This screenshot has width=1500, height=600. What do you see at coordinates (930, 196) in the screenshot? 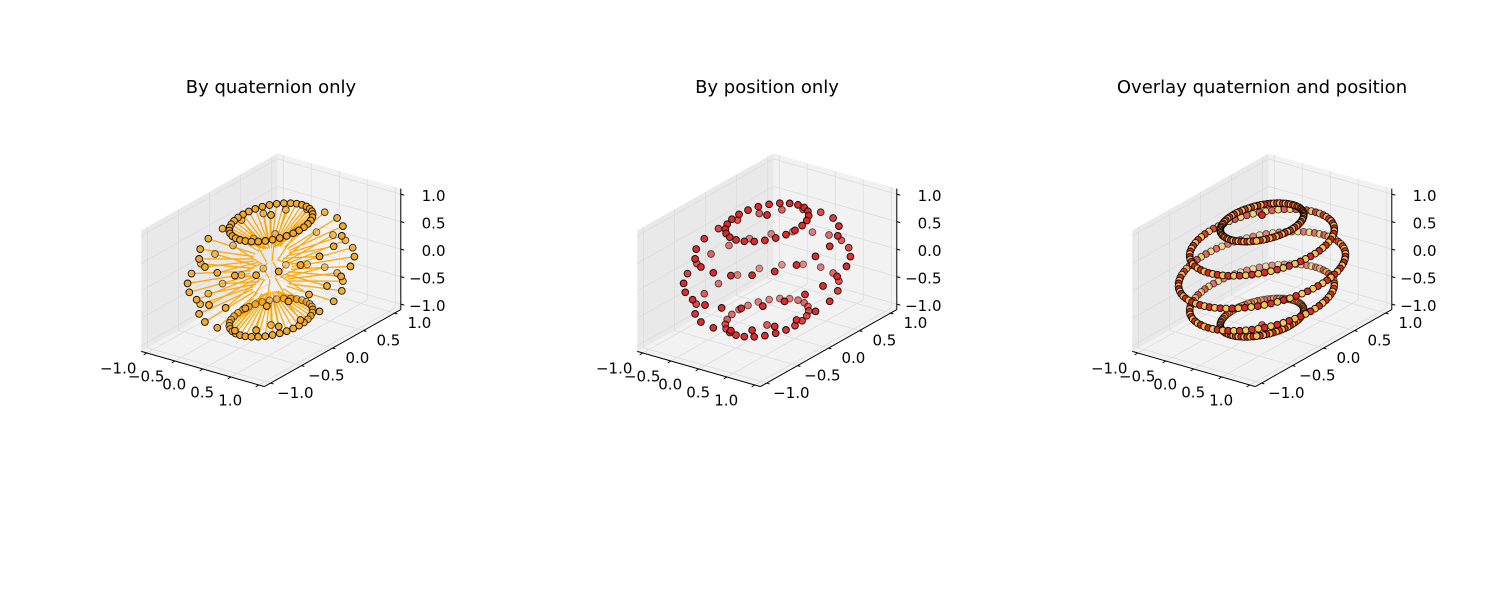
I see `z-tick-label: 1.0` at bounding box center [930, 196].